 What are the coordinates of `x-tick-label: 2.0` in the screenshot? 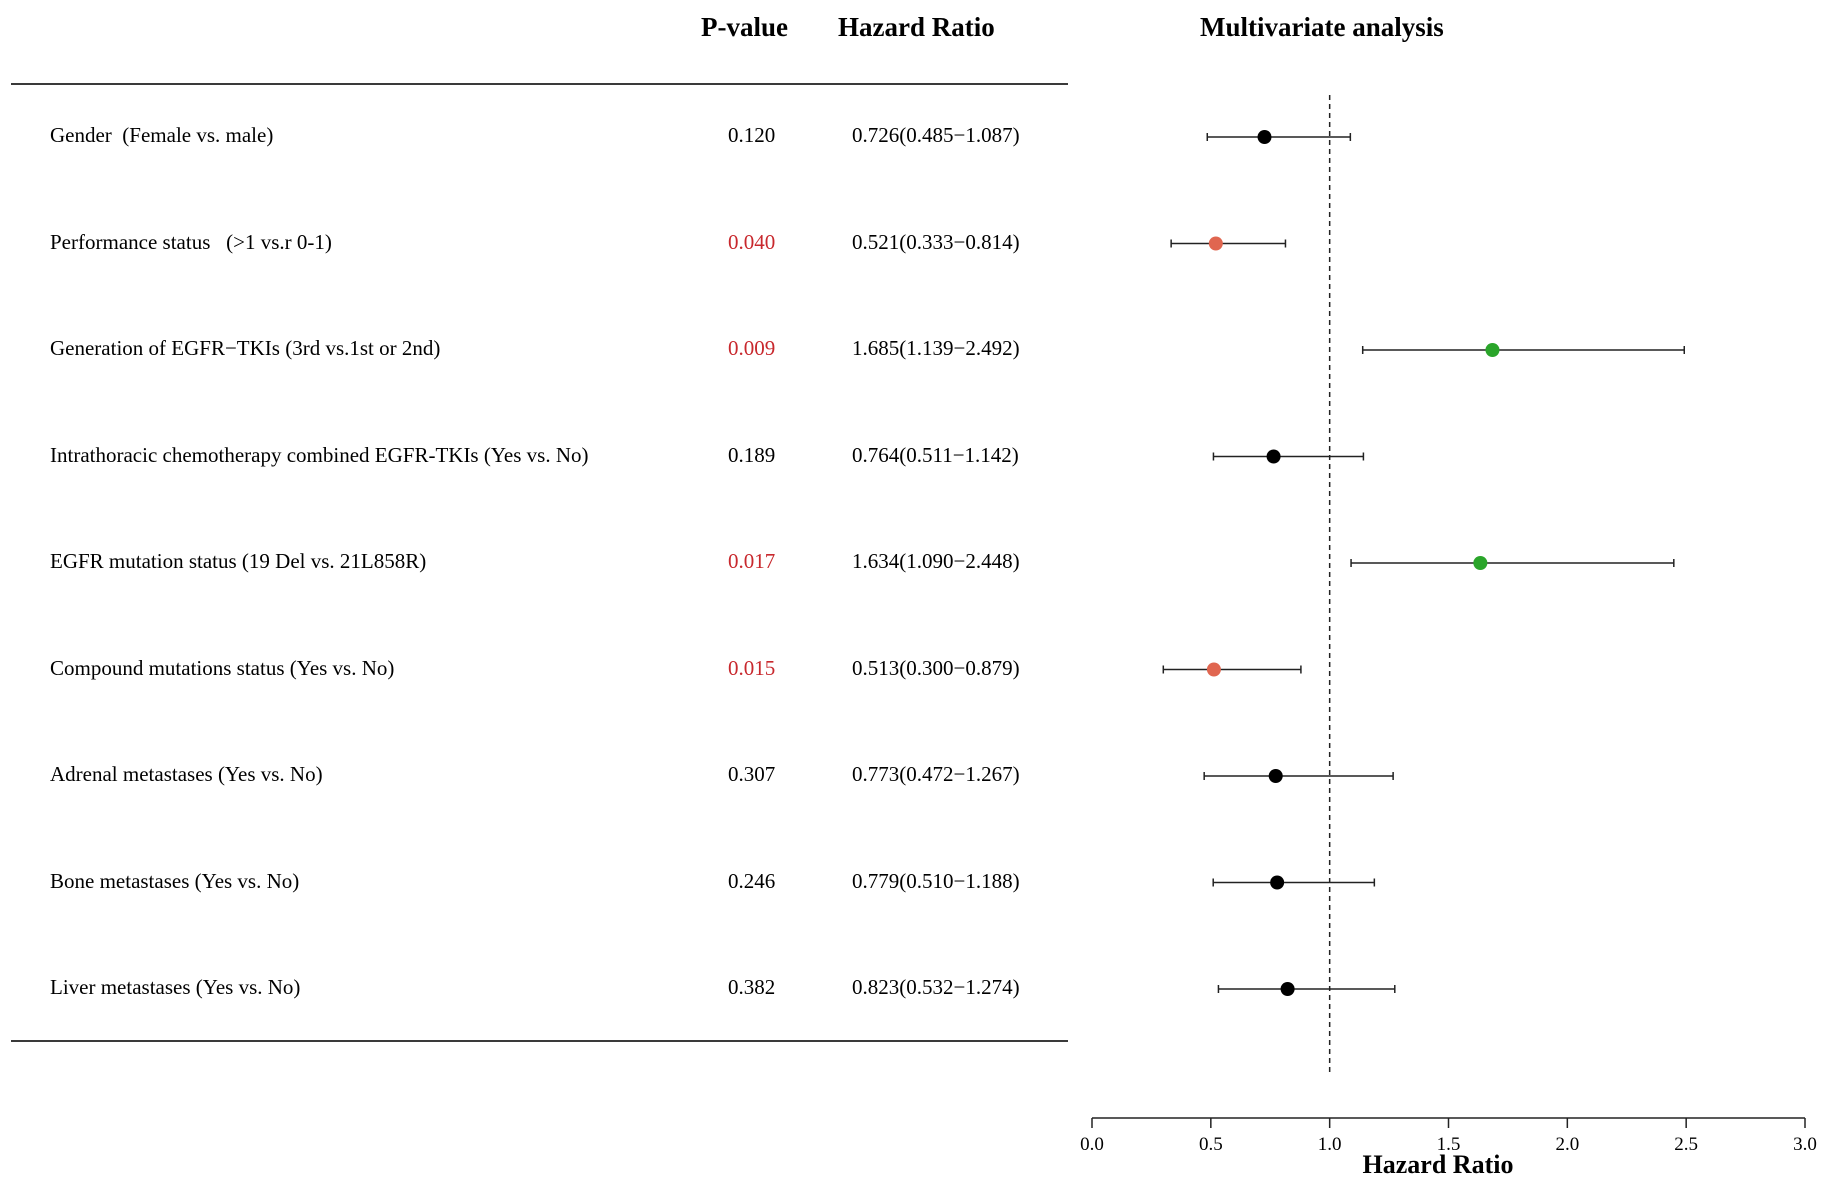 It's located at (1567, 1144).